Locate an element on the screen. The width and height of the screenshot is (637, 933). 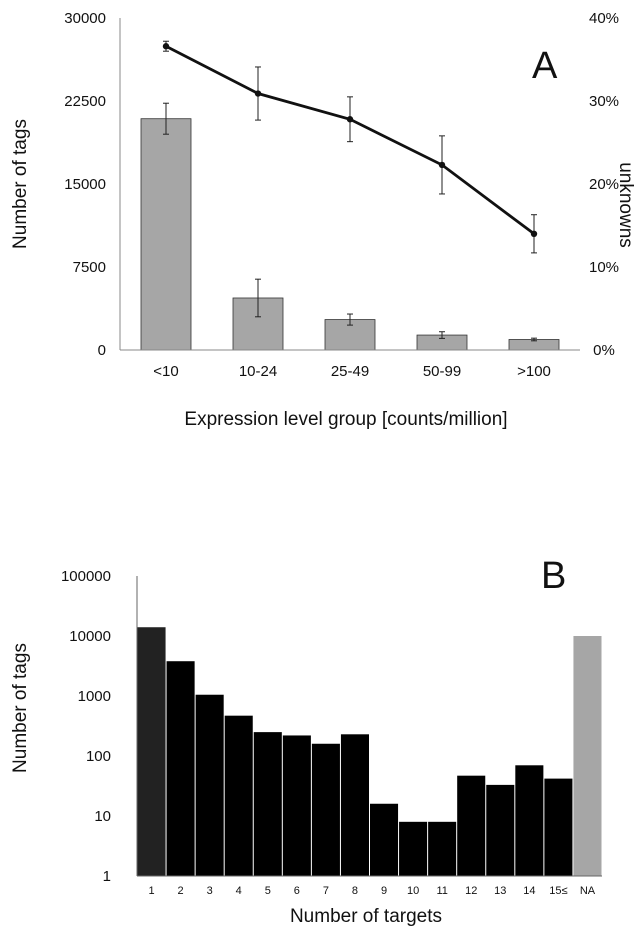
category-label: 7 is located at coordinates (326, 891).